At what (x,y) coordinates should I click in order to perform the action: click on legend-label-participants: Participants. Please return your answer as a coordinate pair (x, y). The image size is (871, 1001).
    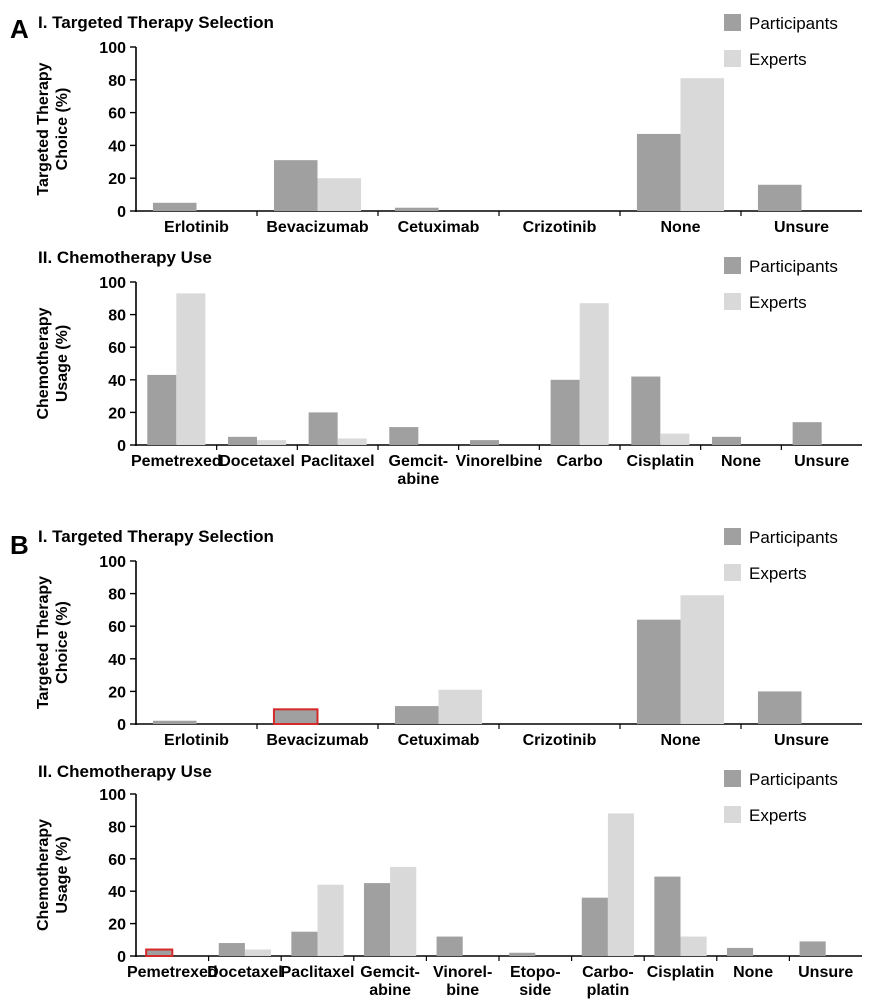
    Looking at the image, I should click on (793, 23).